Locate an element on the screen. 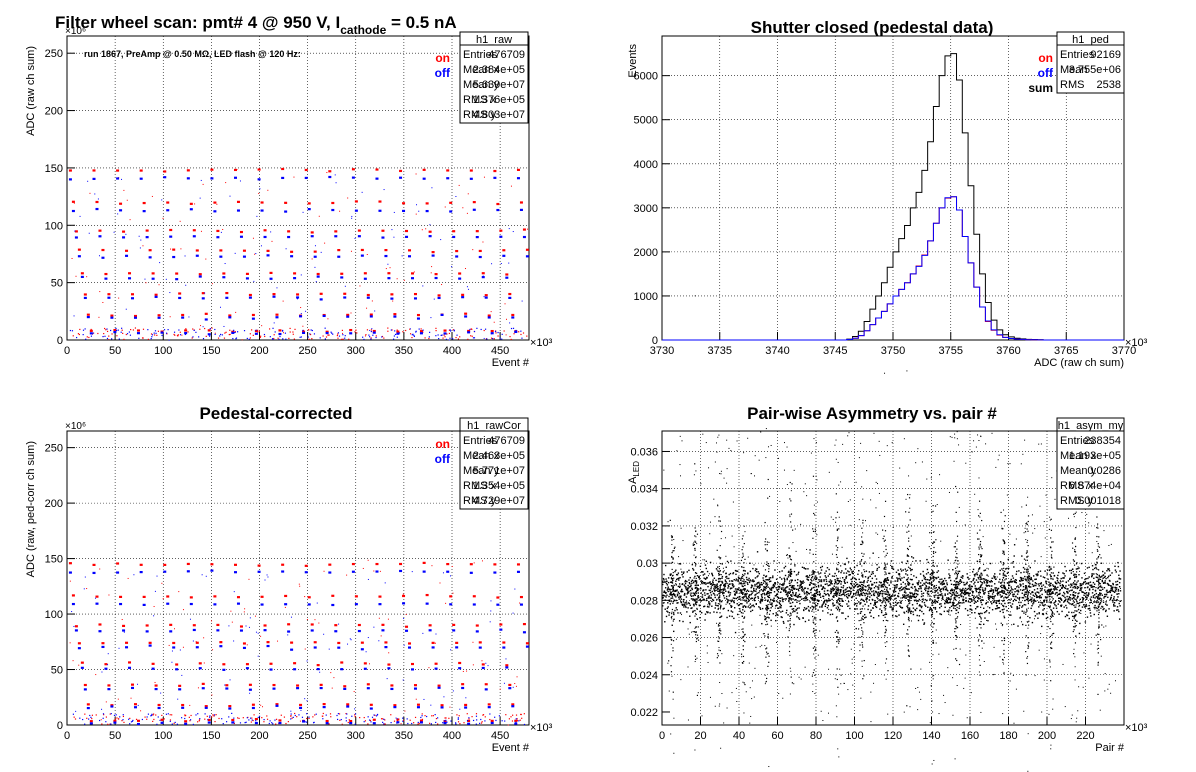  x-tick-label: 3745 is located at coordinates (835, 351).